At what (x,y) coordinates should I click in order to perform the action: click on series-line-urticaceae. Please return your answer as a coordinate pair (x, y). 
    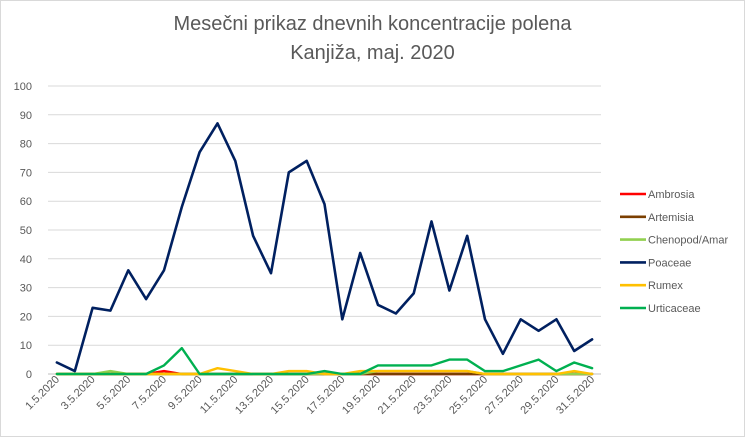
    Looking at the image, I should click on (324, 361).